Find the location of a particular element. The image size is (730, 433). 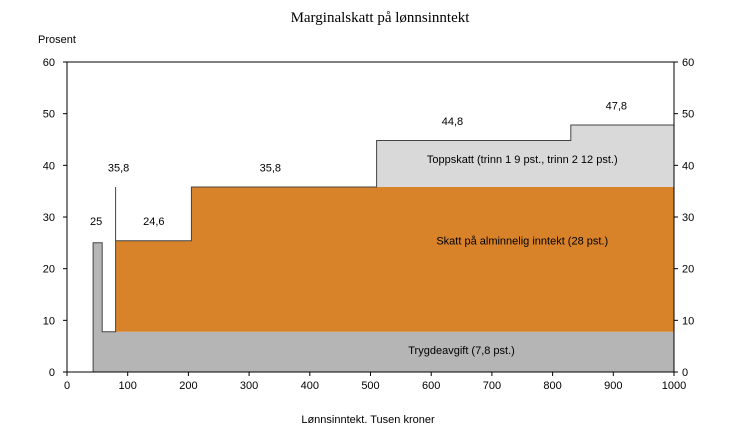

y-tick-label-left: 30 is located at coordinates (49, 218).